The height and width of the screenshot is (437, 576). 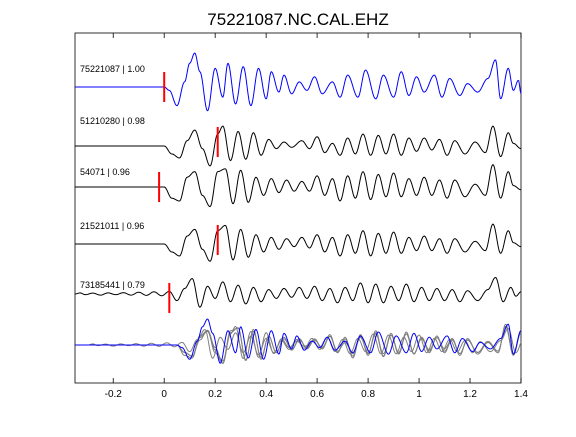 I want to click on x-tick-label: 0.6, so click(x=317, y=394).